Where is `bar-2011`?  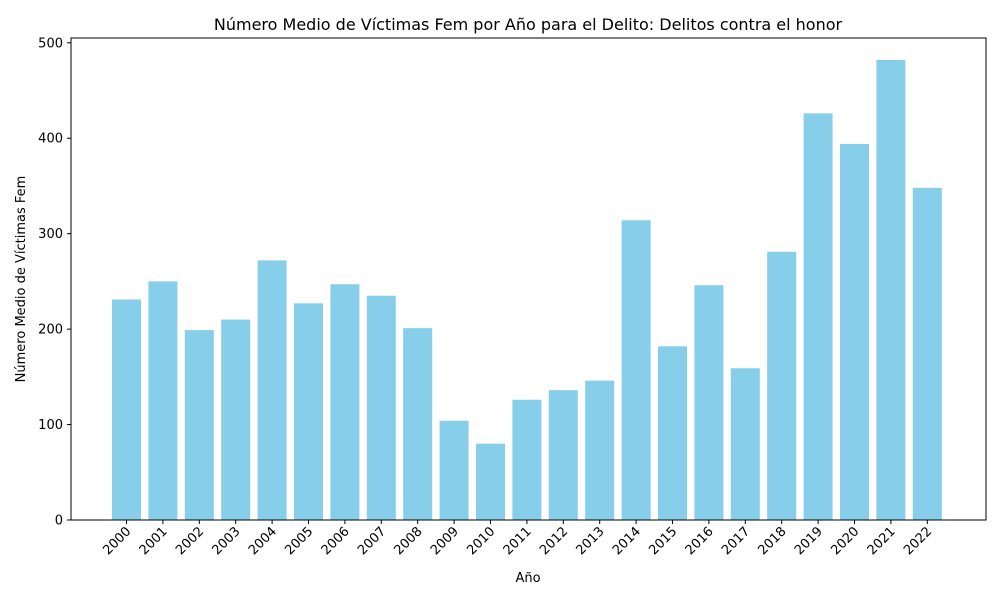 bar-2011 is located at coordinates (527, 459).